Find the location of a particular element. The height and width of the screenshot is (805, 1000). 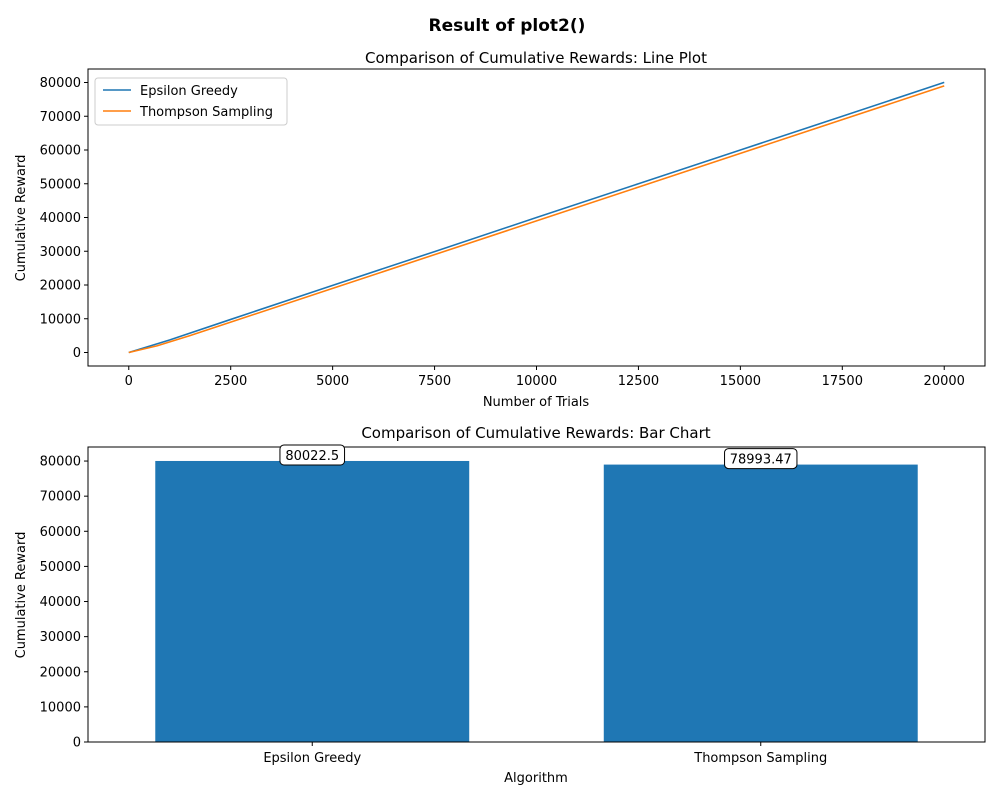

line-plot-x-tick-label: 20000 is located at coordinates (944, 381).